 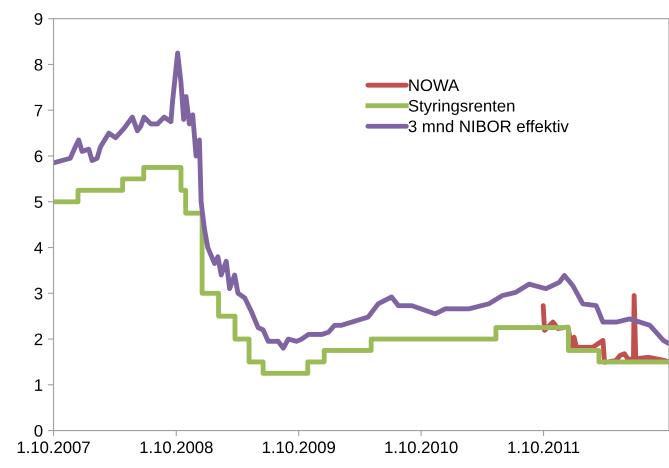 What do you see at coordinates (38, 430) in the screenshot?
I see `y-tick-label: 0` at bounding box center [38, 430].